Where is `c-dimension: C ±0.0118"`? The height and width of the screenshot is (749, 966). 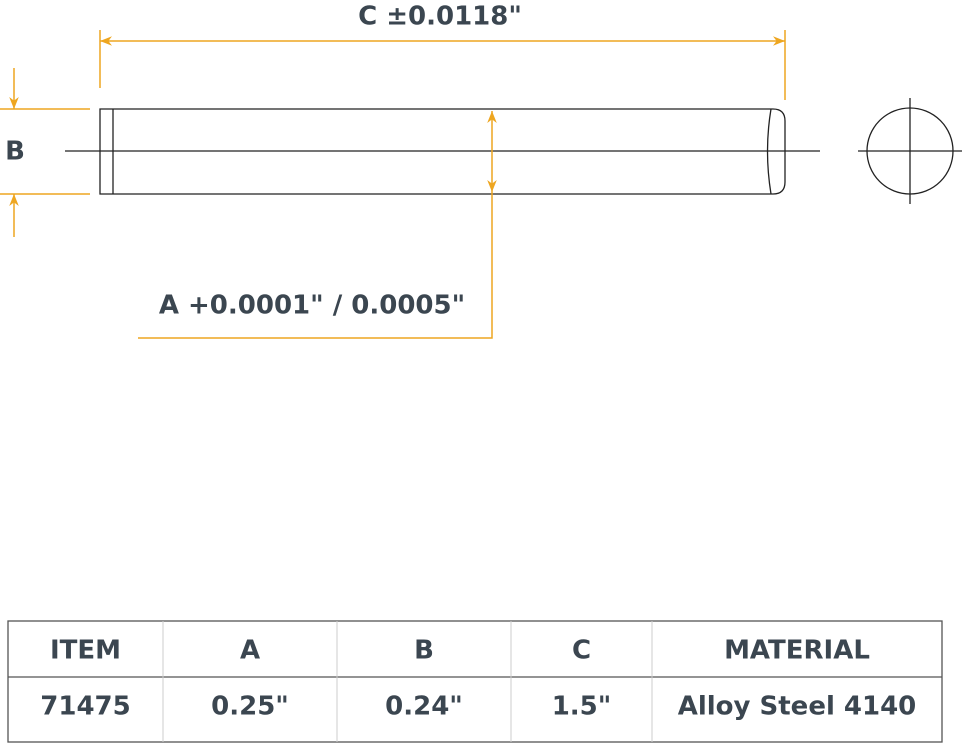 c-dimension: C ±0.0118" is located at coordinates (442, 51).